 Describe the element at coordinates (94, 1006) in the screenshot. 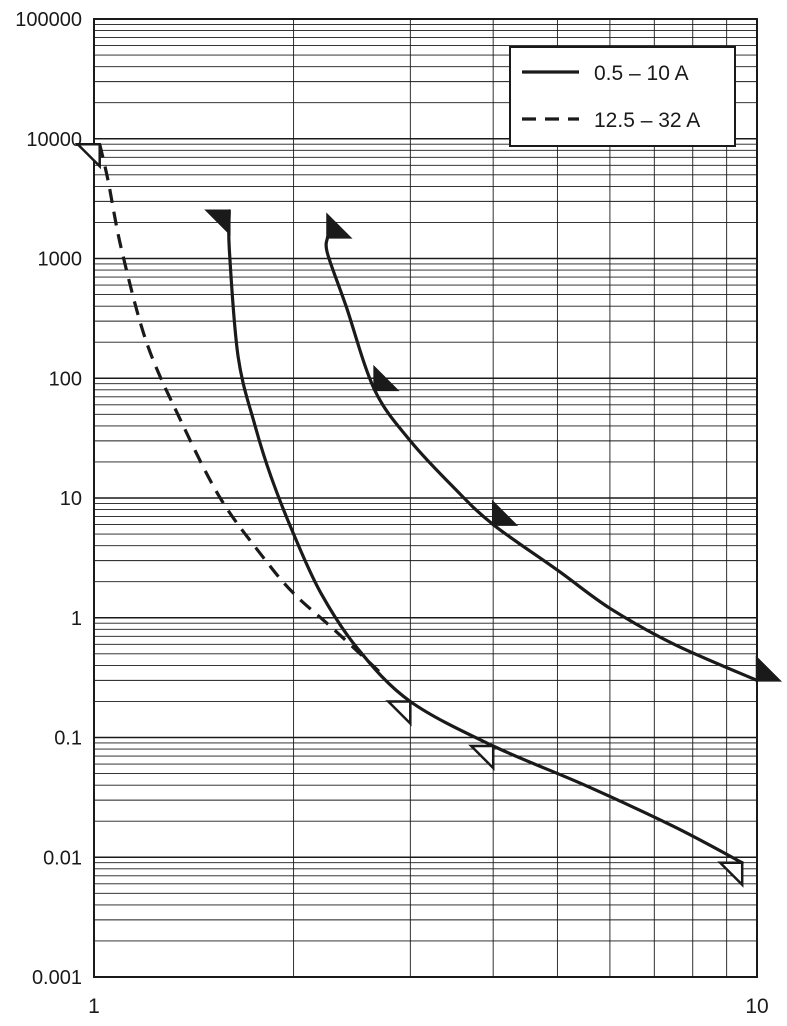

I see `x-tick-label: 1` at that location.